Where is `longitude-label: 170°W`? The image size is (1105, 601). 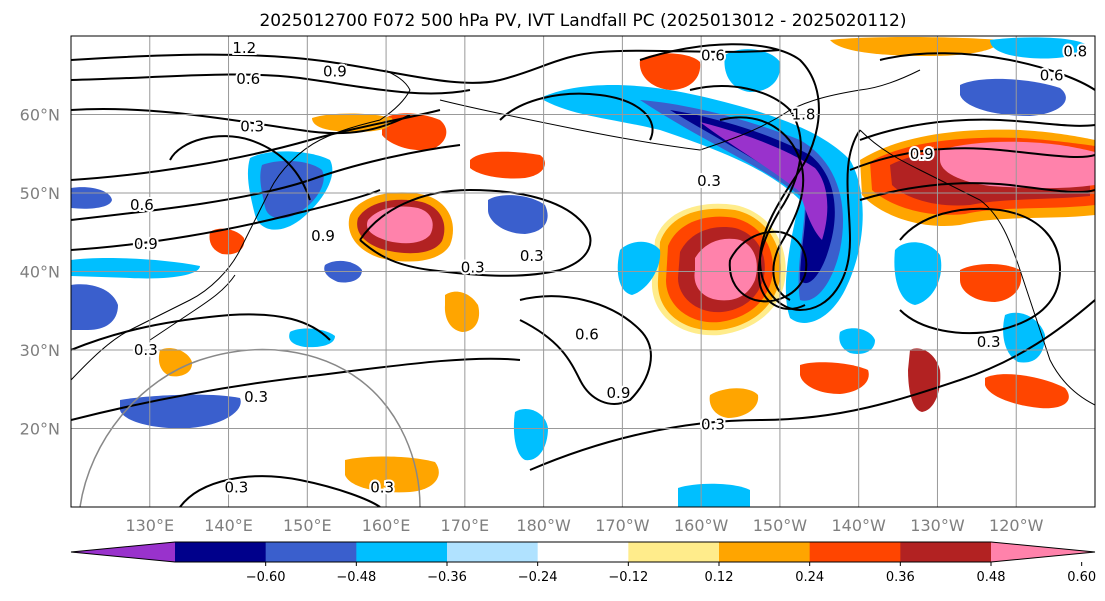 longitude-label: 170°W is located at coordinates (622, 525).